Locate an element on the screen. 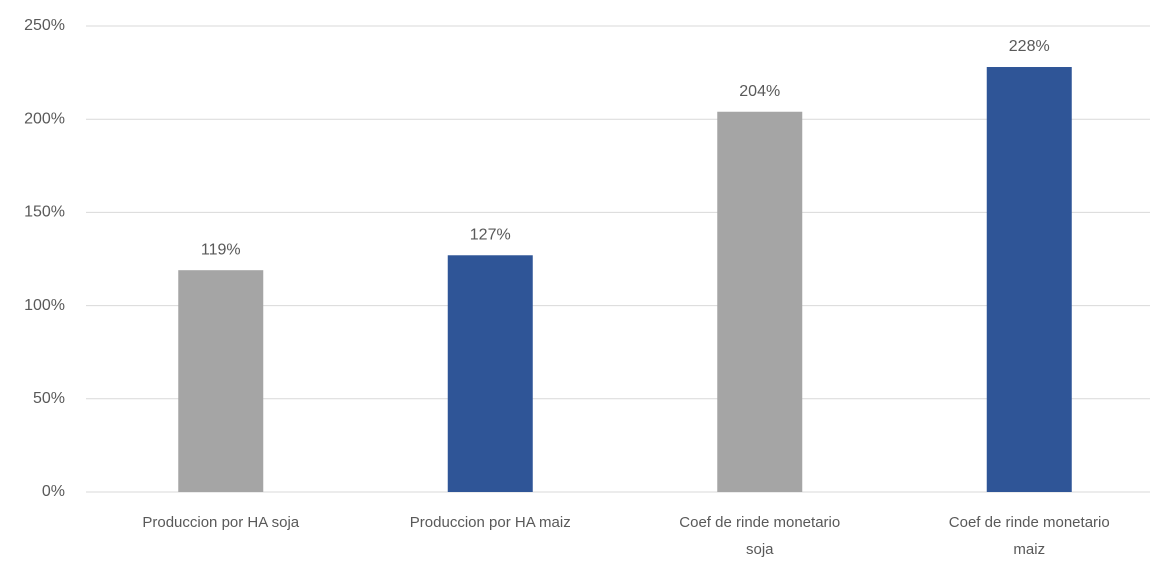 This screenshot has height=562, width=1153. x-tick-label: Coef de rinde monetario soja is located at coordinates (760, 536).